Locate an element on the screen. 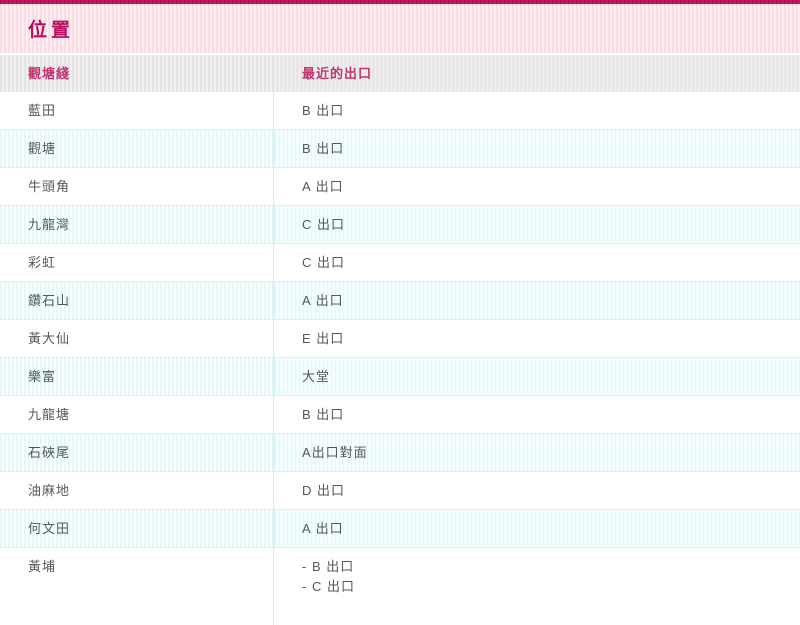 Image resolution: width=800 pixels, height=625 pixels. exit-cell: E 出口 is located at coordinates (537, 339).